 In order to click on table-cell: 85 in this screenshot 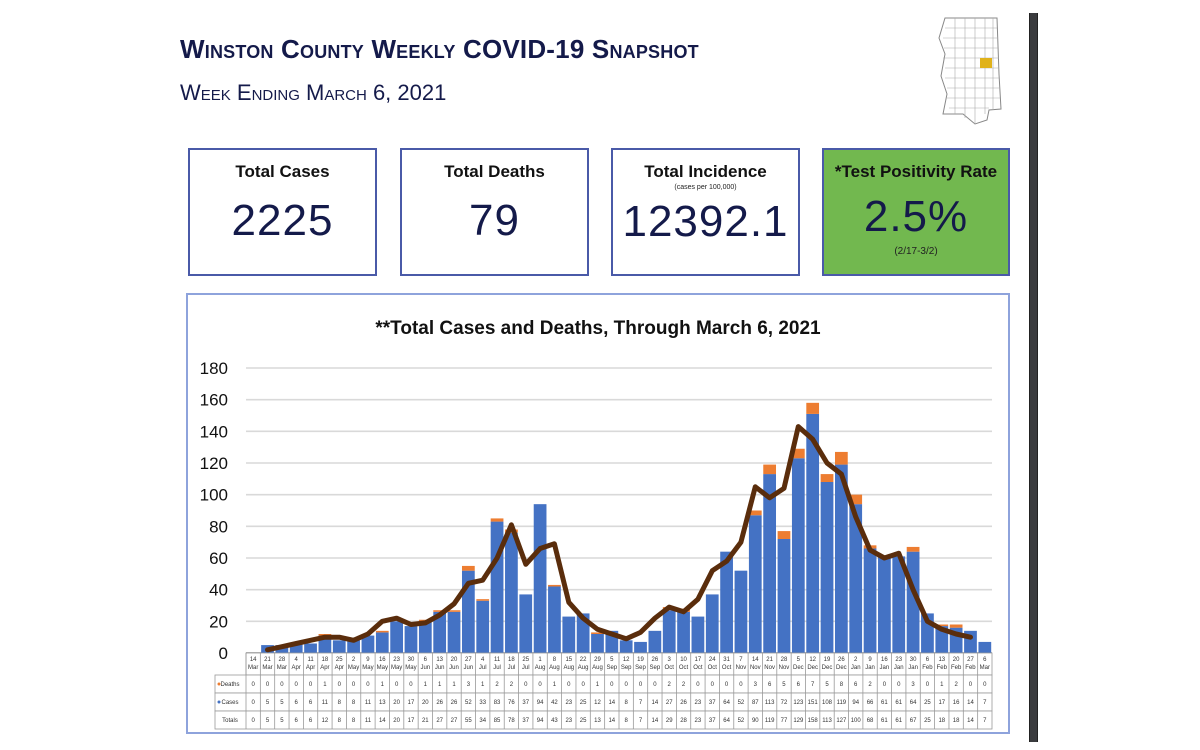, I will do `click(497, 721)`.